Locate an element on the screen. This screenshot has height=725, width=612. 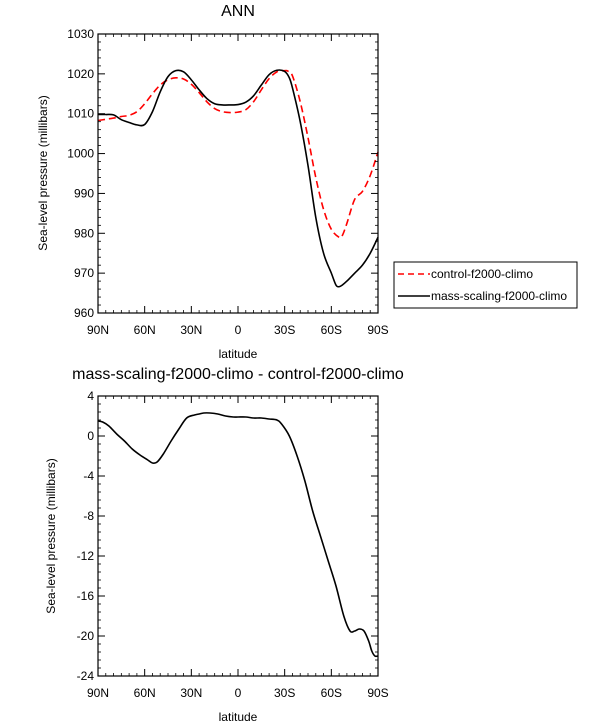
top-y-tick-label: 960 is located at coordinates (84, 313).